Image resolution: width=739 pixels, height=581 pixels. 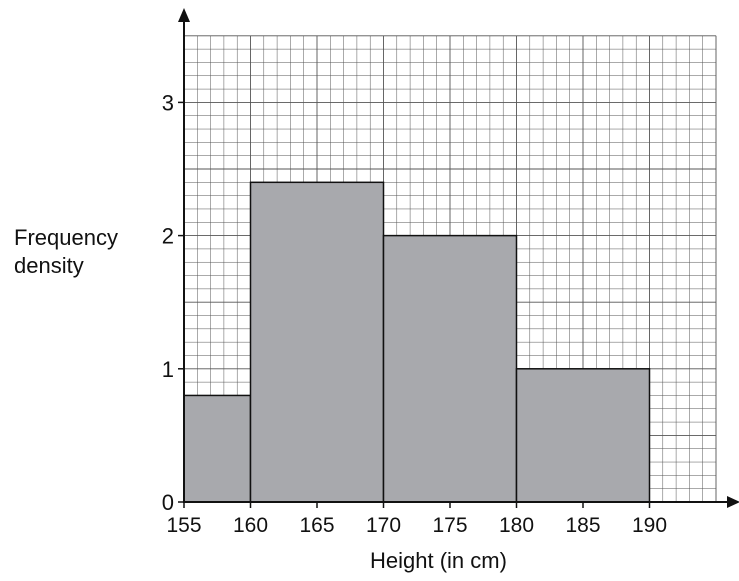 What do you see at coordinates (184, 15) in the screenshot?
I see `y-axis-arrow` at bounding box center [184, 15].